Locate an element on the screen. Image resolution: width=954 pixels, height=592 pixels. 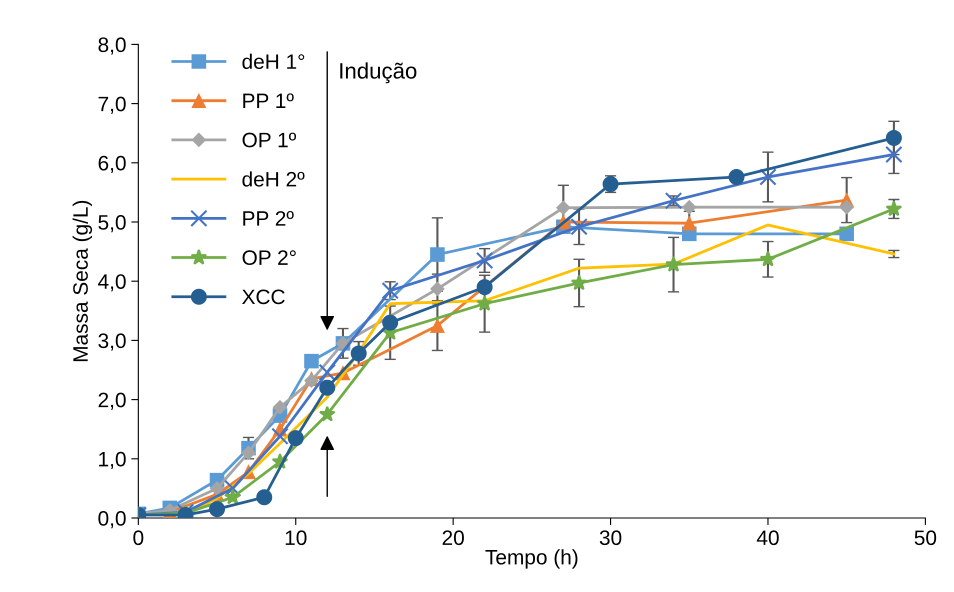
legend-label: deH 2º is located at coordinates (273, 179).